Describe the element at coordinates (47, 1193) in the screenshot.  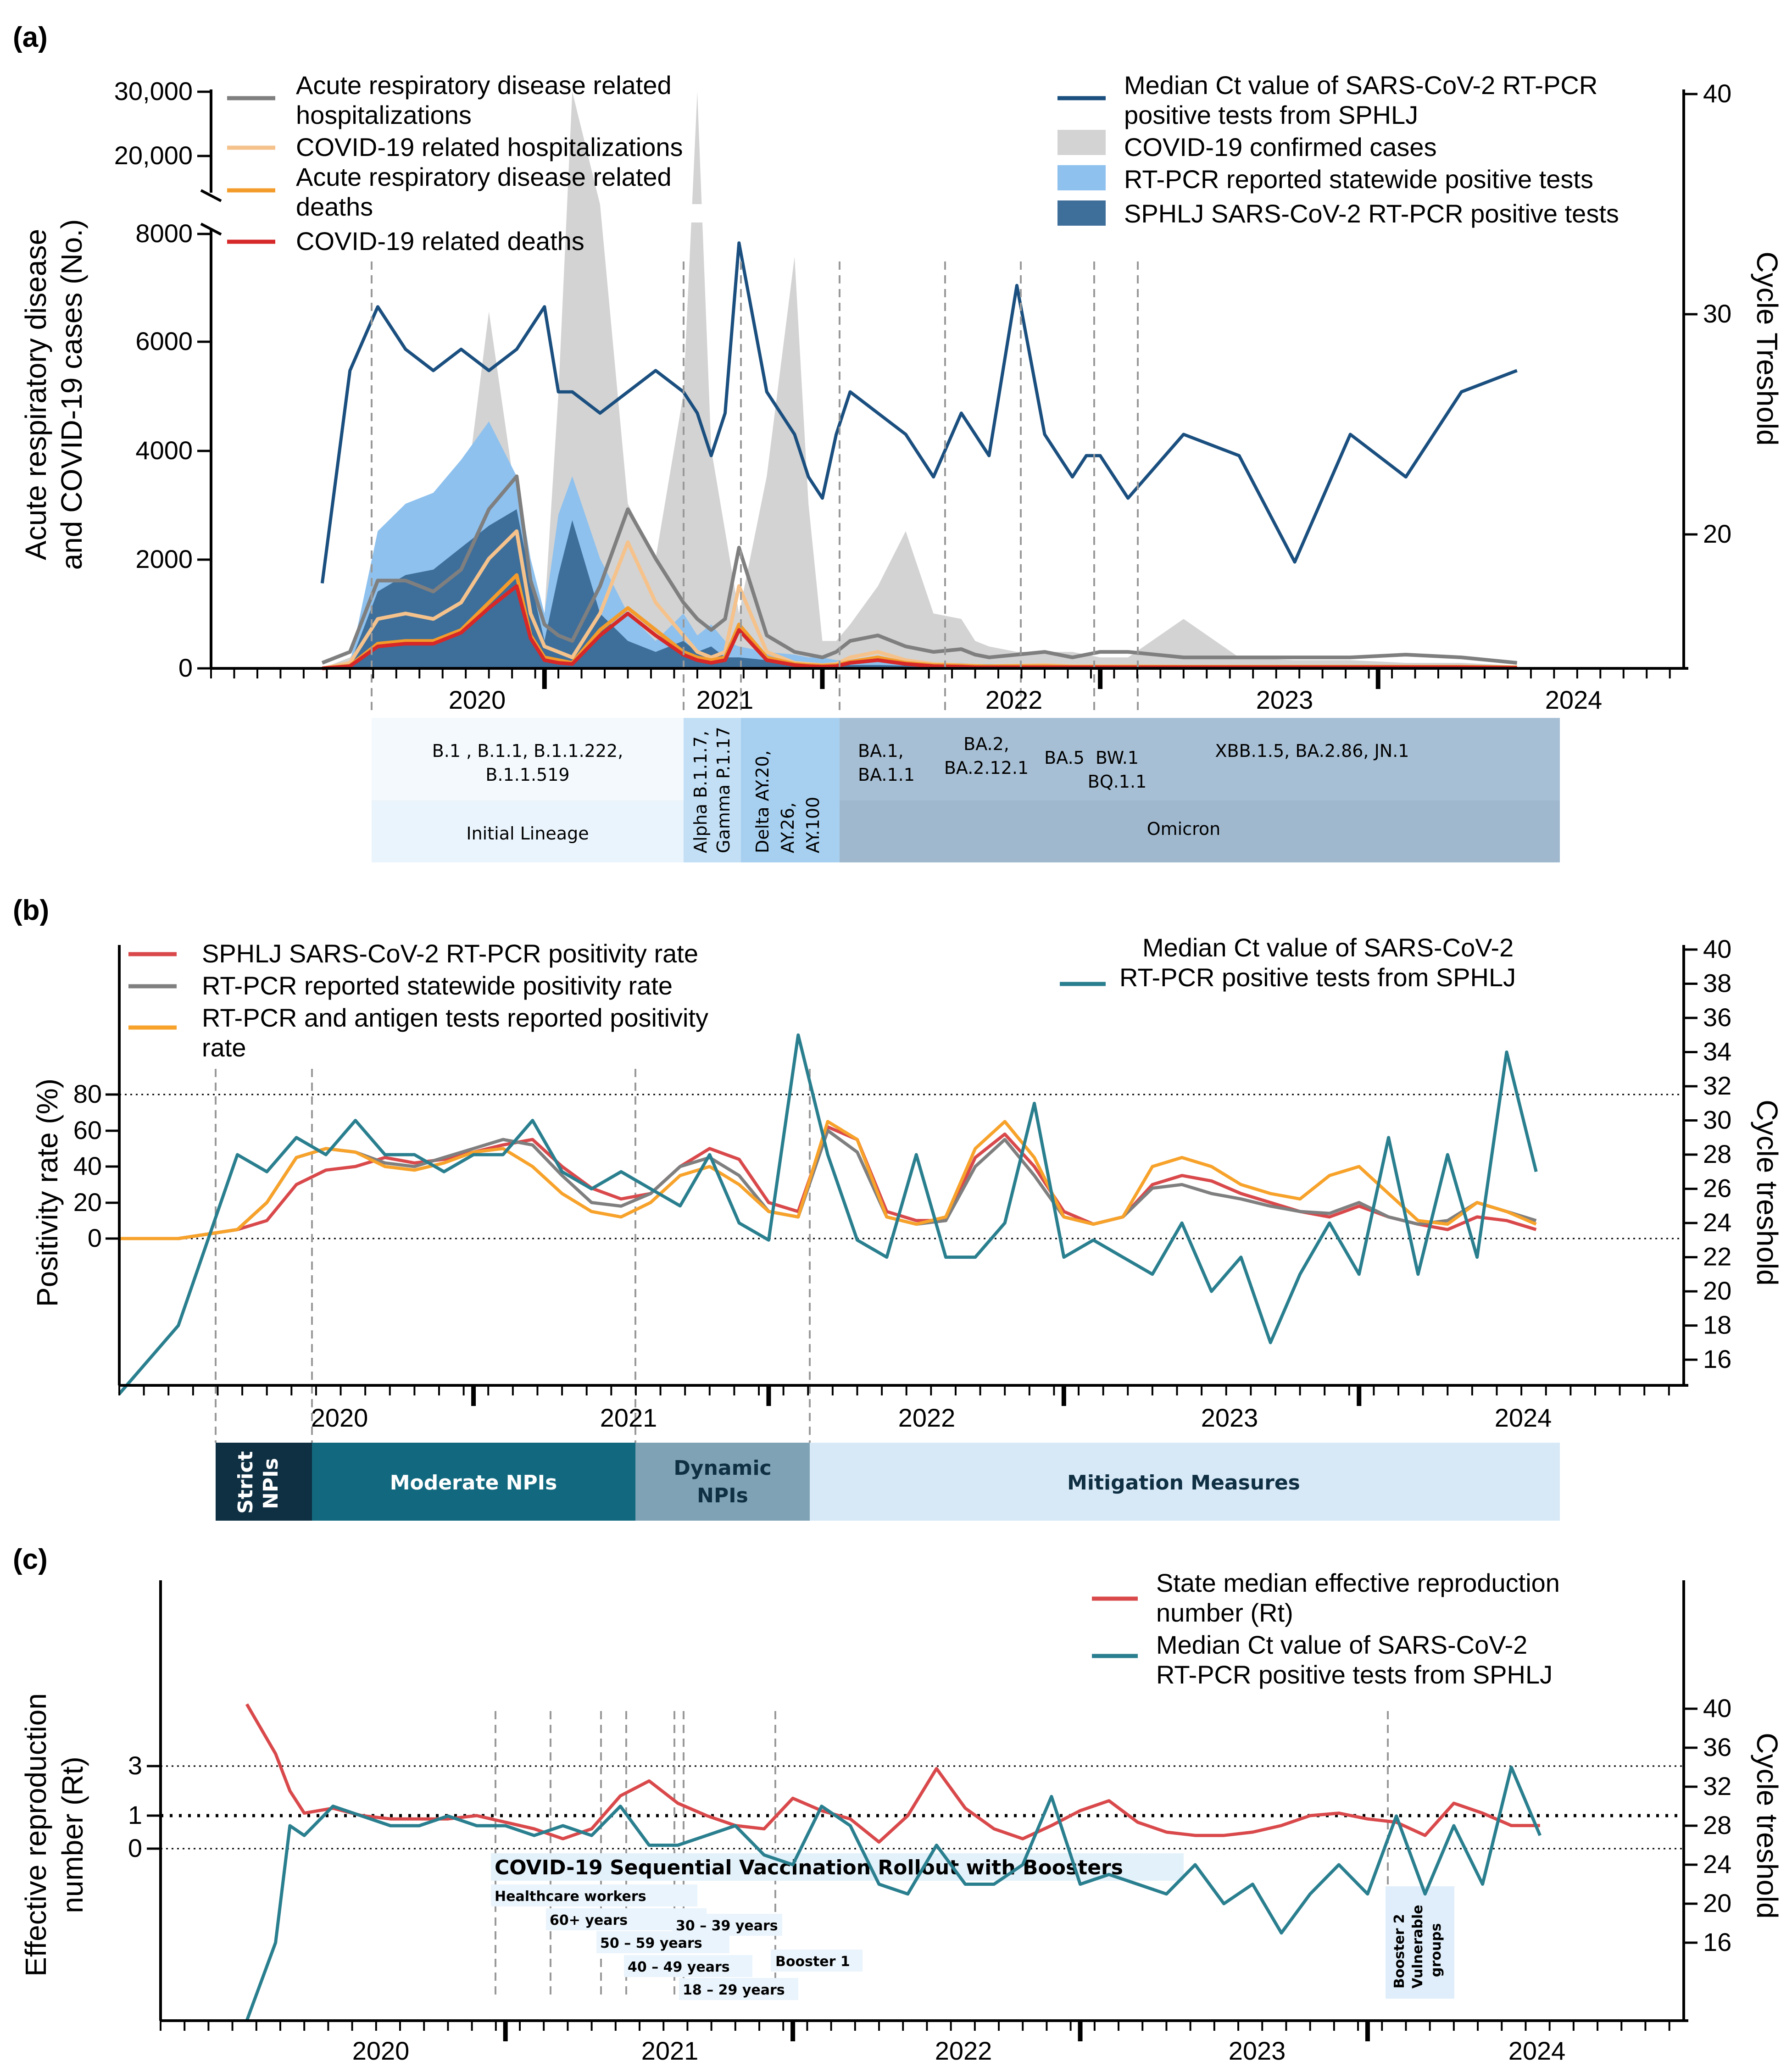
I see `panel-b-y-axis-title: Positivity rate (%)` at that location.